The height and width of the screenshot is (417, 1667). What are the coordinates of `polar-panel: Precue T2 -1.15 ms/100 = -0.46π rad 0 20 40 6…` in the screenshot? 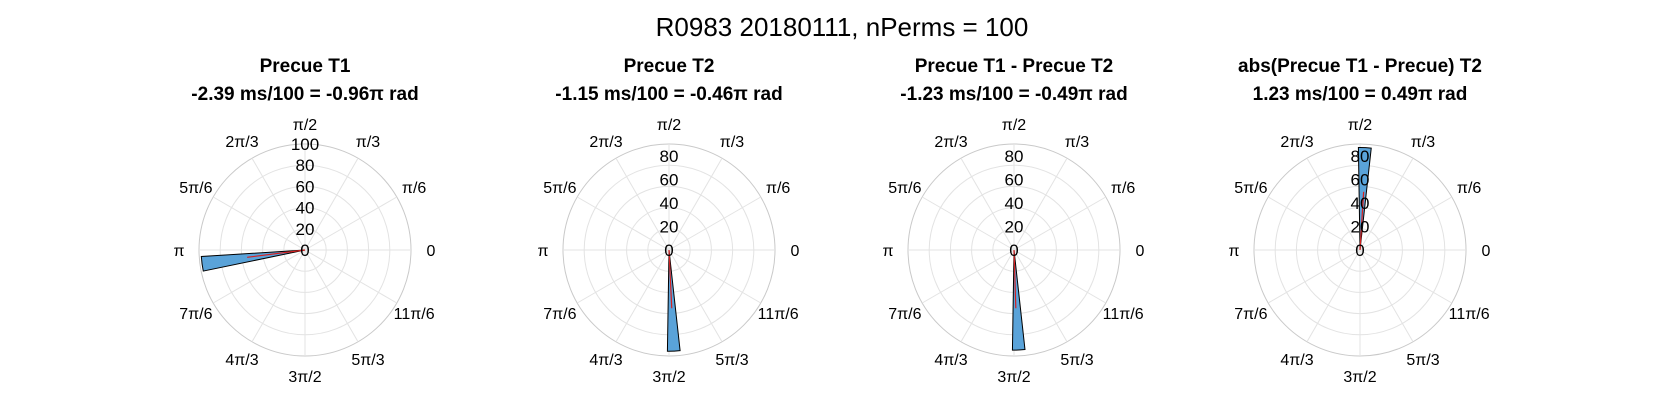 It's located at (668, 221).